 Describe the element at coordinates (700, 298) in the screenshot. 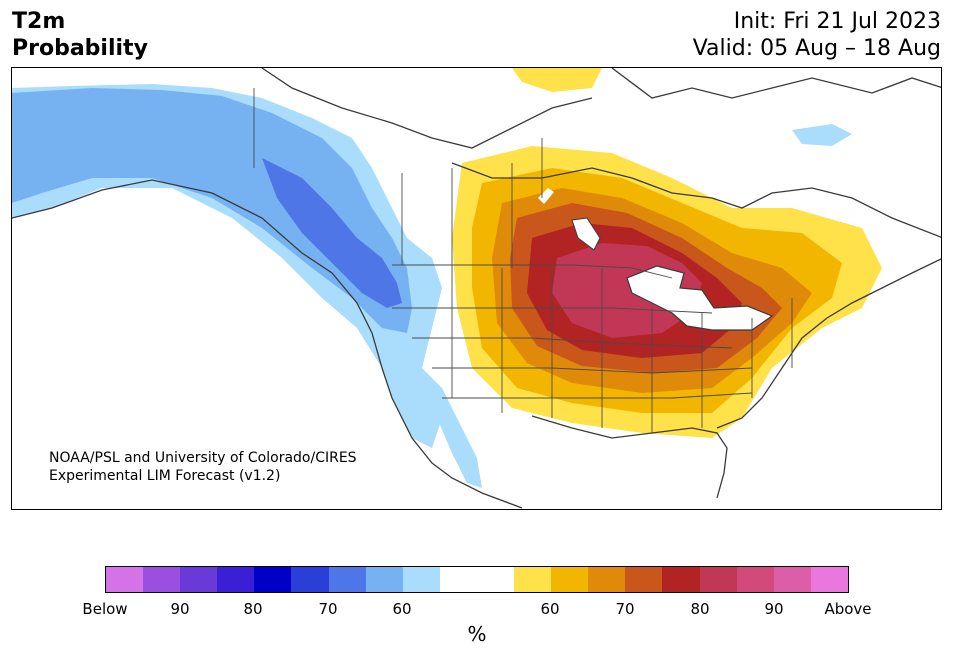

I see `great-lakes` at that location.